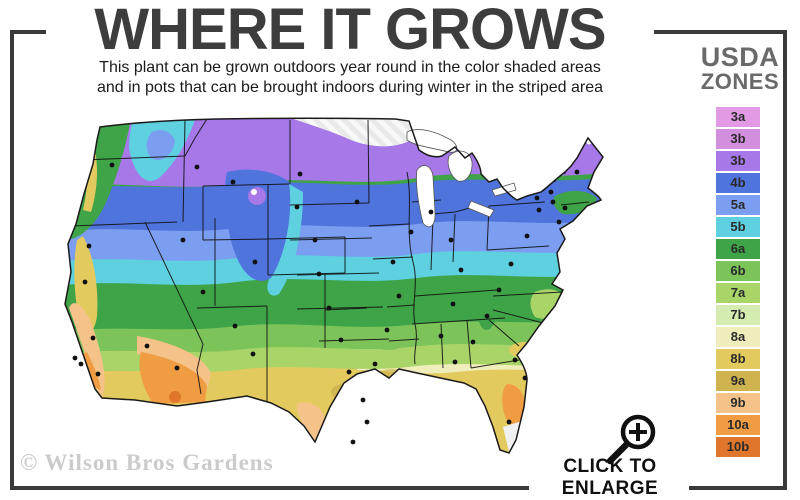 This screenshot has height=500, width=800. I want to click on legend-zone-swatch: 6a, so click(738, 249).